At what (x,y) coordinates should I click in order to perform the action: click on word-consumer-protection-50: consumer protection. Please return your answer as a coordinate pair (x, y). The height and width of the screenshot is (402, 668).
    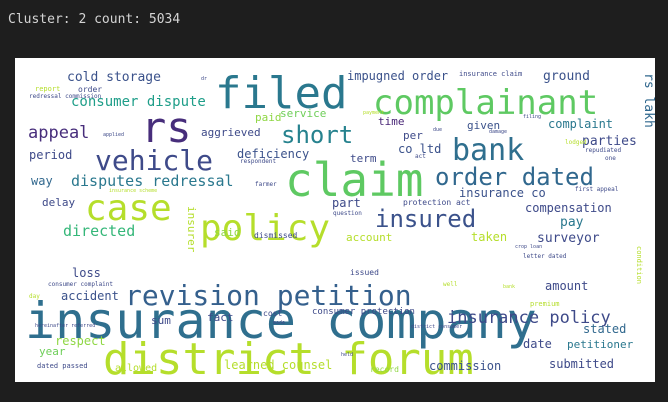
    Looking at the image, I should click on (363, 312).